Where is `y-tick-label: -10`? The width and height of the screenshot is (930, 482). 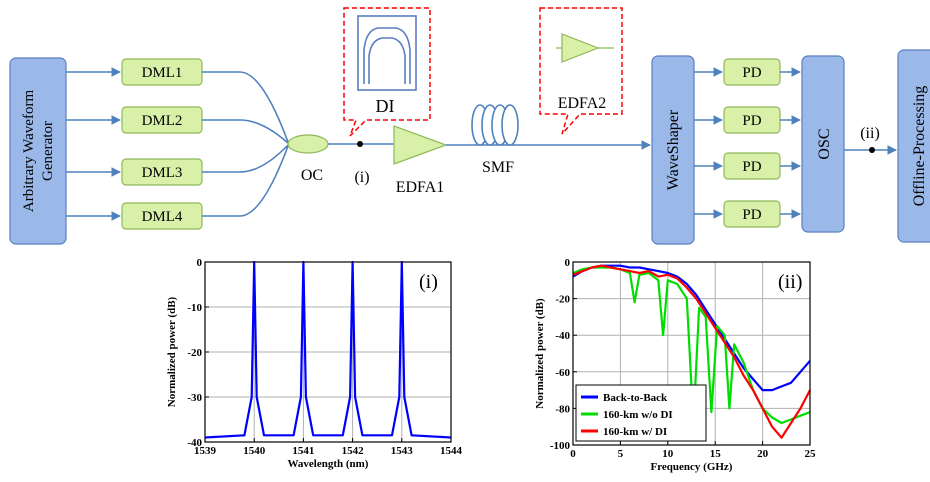 y-tick-label: -10 is located at coordinates (194, 308).